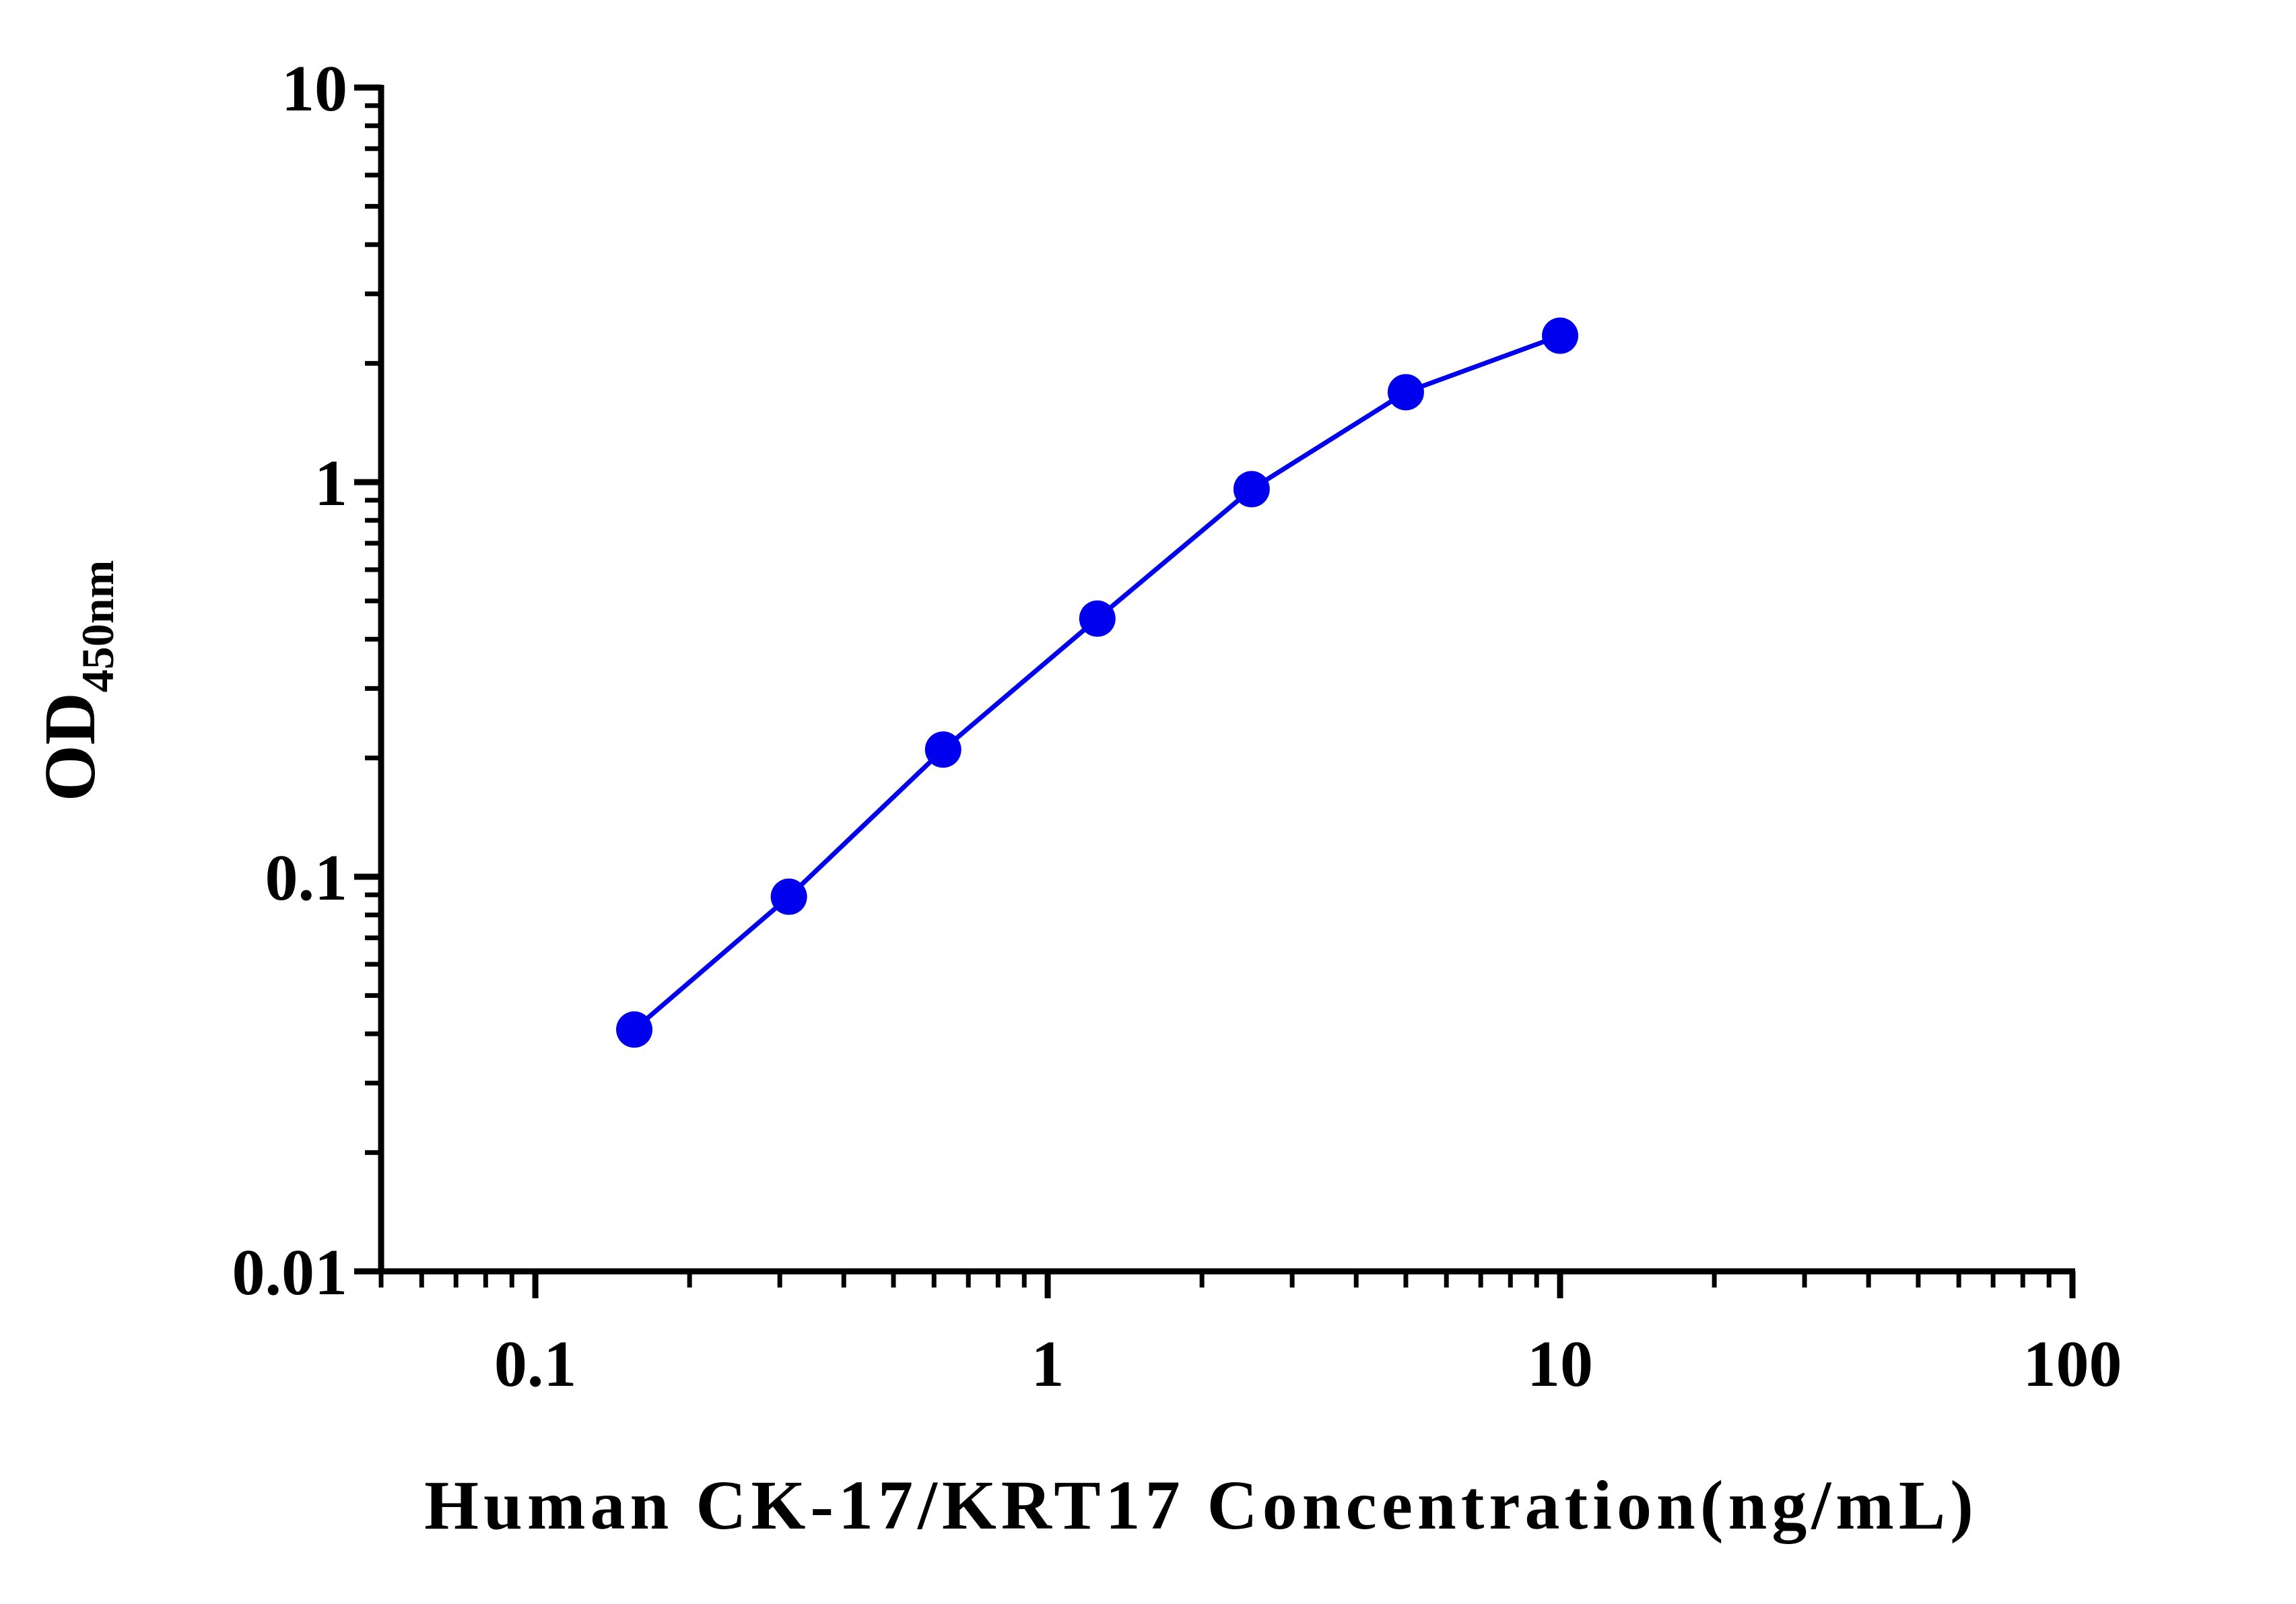  What do you see at coordinates (290, 1272) in the screenshot?
I see `y-tick-label: 0.01` at bounding box center [290, 1272].